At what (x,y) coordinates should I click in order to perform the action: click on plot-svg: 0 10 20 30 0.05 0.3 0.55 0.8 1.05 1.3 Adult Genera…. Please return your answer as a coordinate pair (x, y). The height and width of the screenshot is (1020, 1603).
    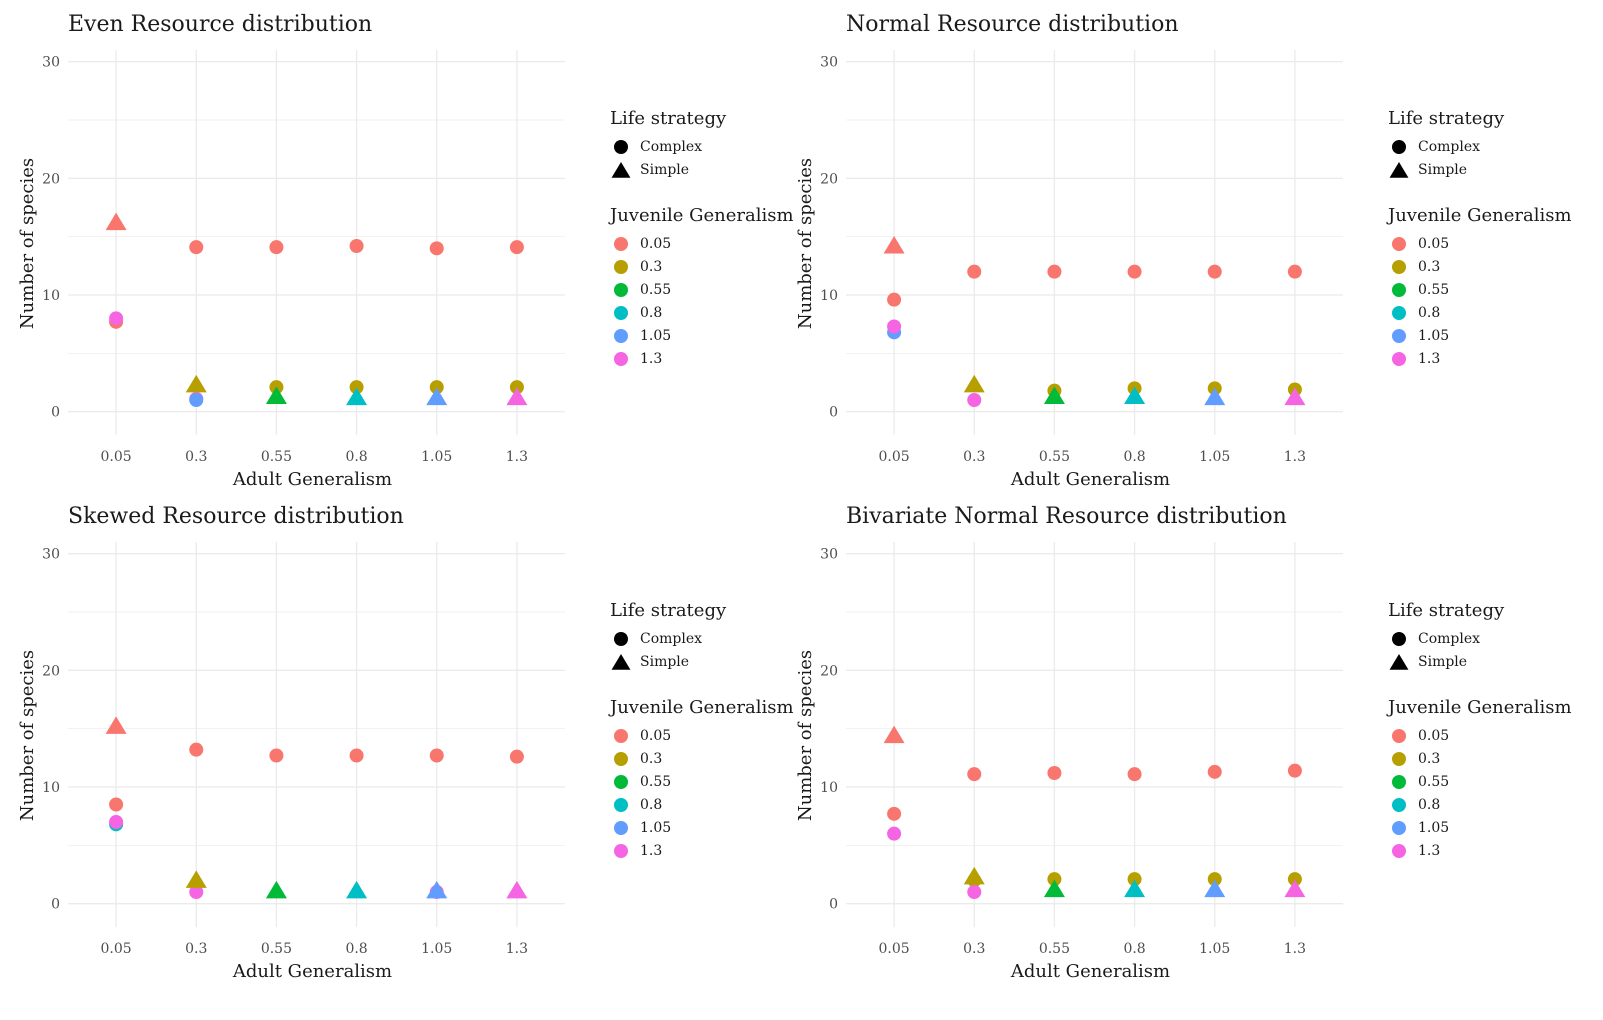
    Looking at the image, I should click on (291, 270).